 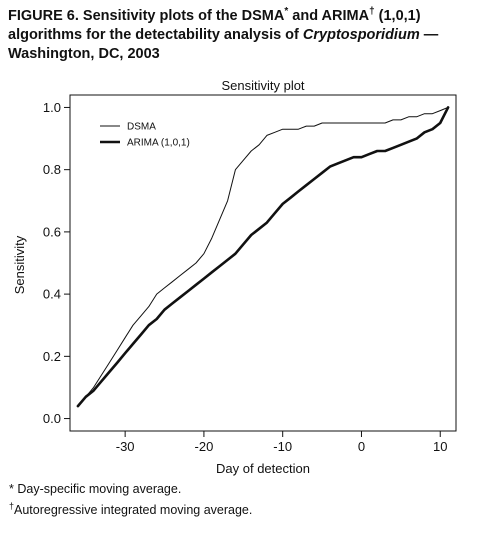 I want to click on y-tick-label: 0.0, so click(x=52, y=418).